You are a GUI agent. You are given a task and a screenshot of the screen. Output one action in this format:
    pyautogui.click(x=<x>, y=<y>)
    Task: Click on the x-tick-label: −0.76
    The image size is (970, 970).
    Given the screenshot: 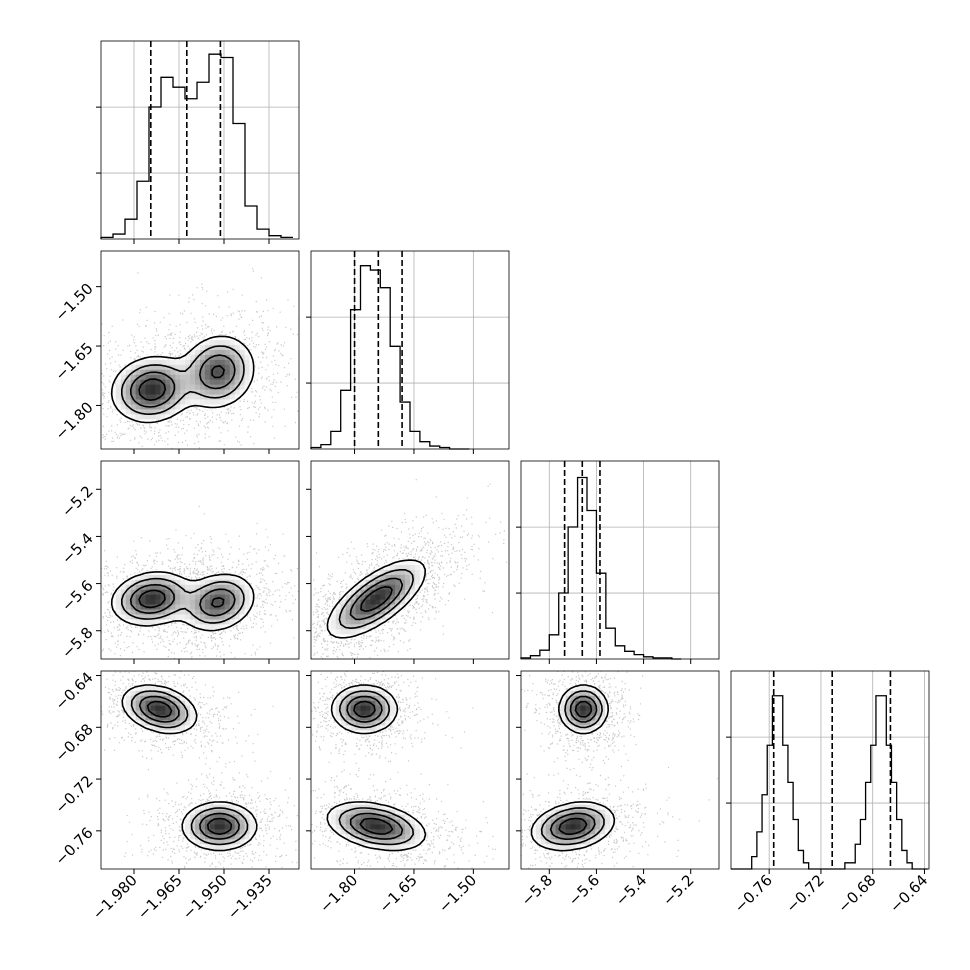 What is the action you would take?
    pyautogui.click(x=753, y=893)
    